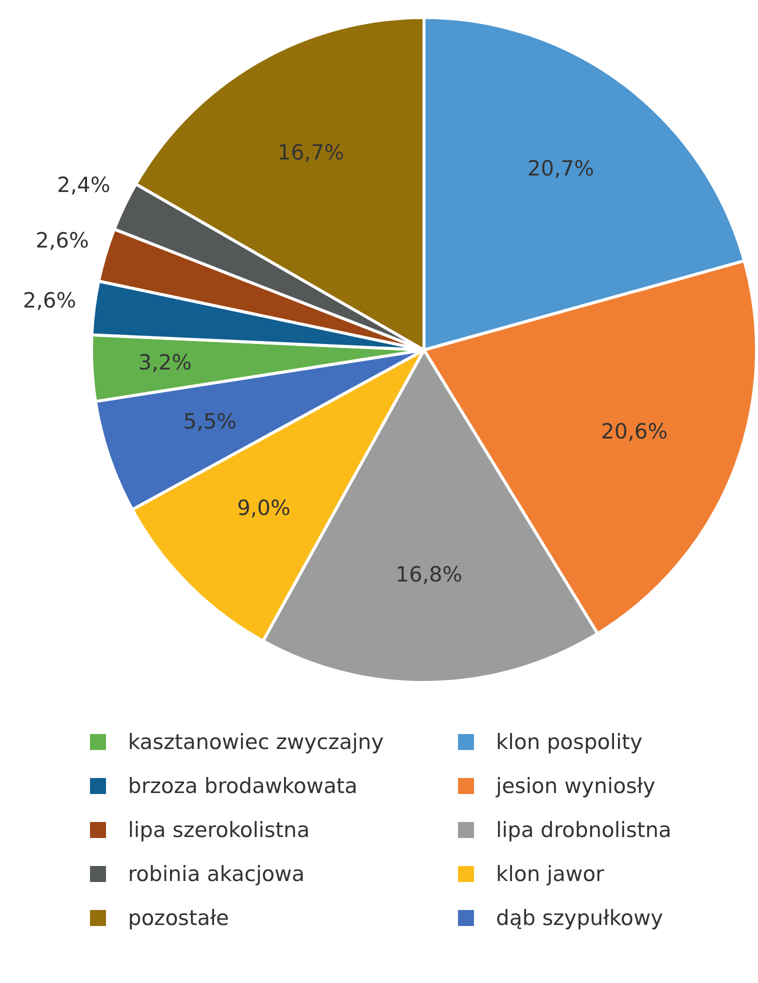 The width and height of the screenshot is (758, 983). What do you see at coordinates (576, 786) in the screenshot?
I see `legend-label: jesion wyniosły` at bounding box center [576, 786].